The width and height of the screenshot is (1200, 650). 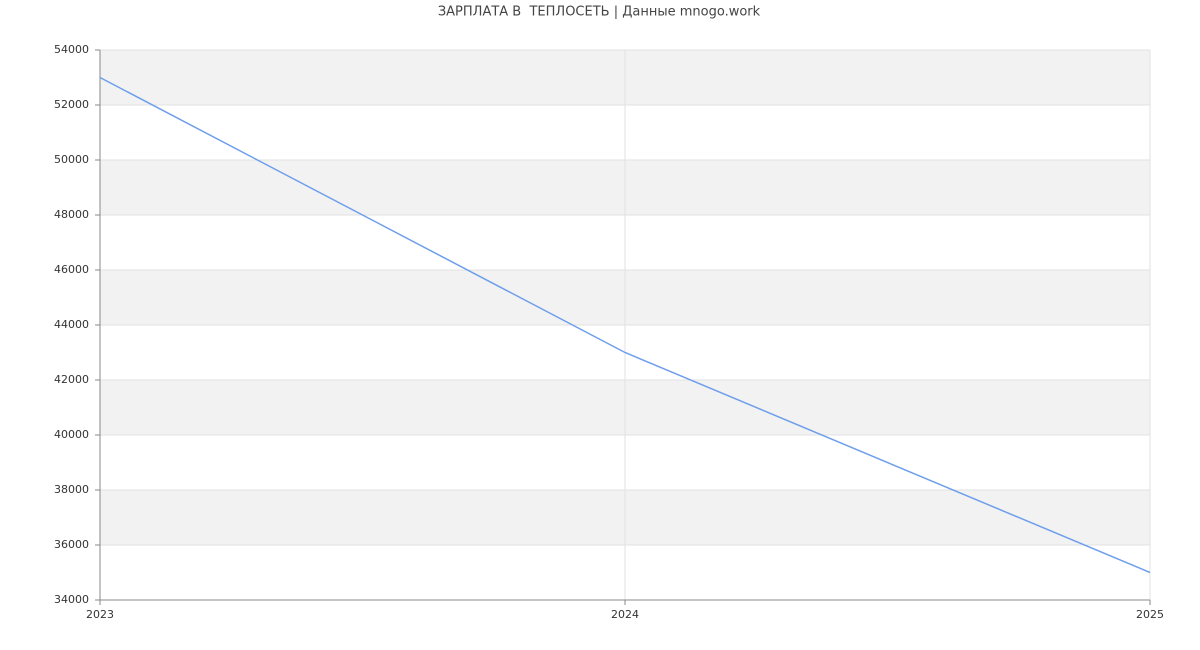 What do you see at coordinates (71, 324) in the screenshot?
I see `y-tick-label: 44000` at bounding box center [71, 324].